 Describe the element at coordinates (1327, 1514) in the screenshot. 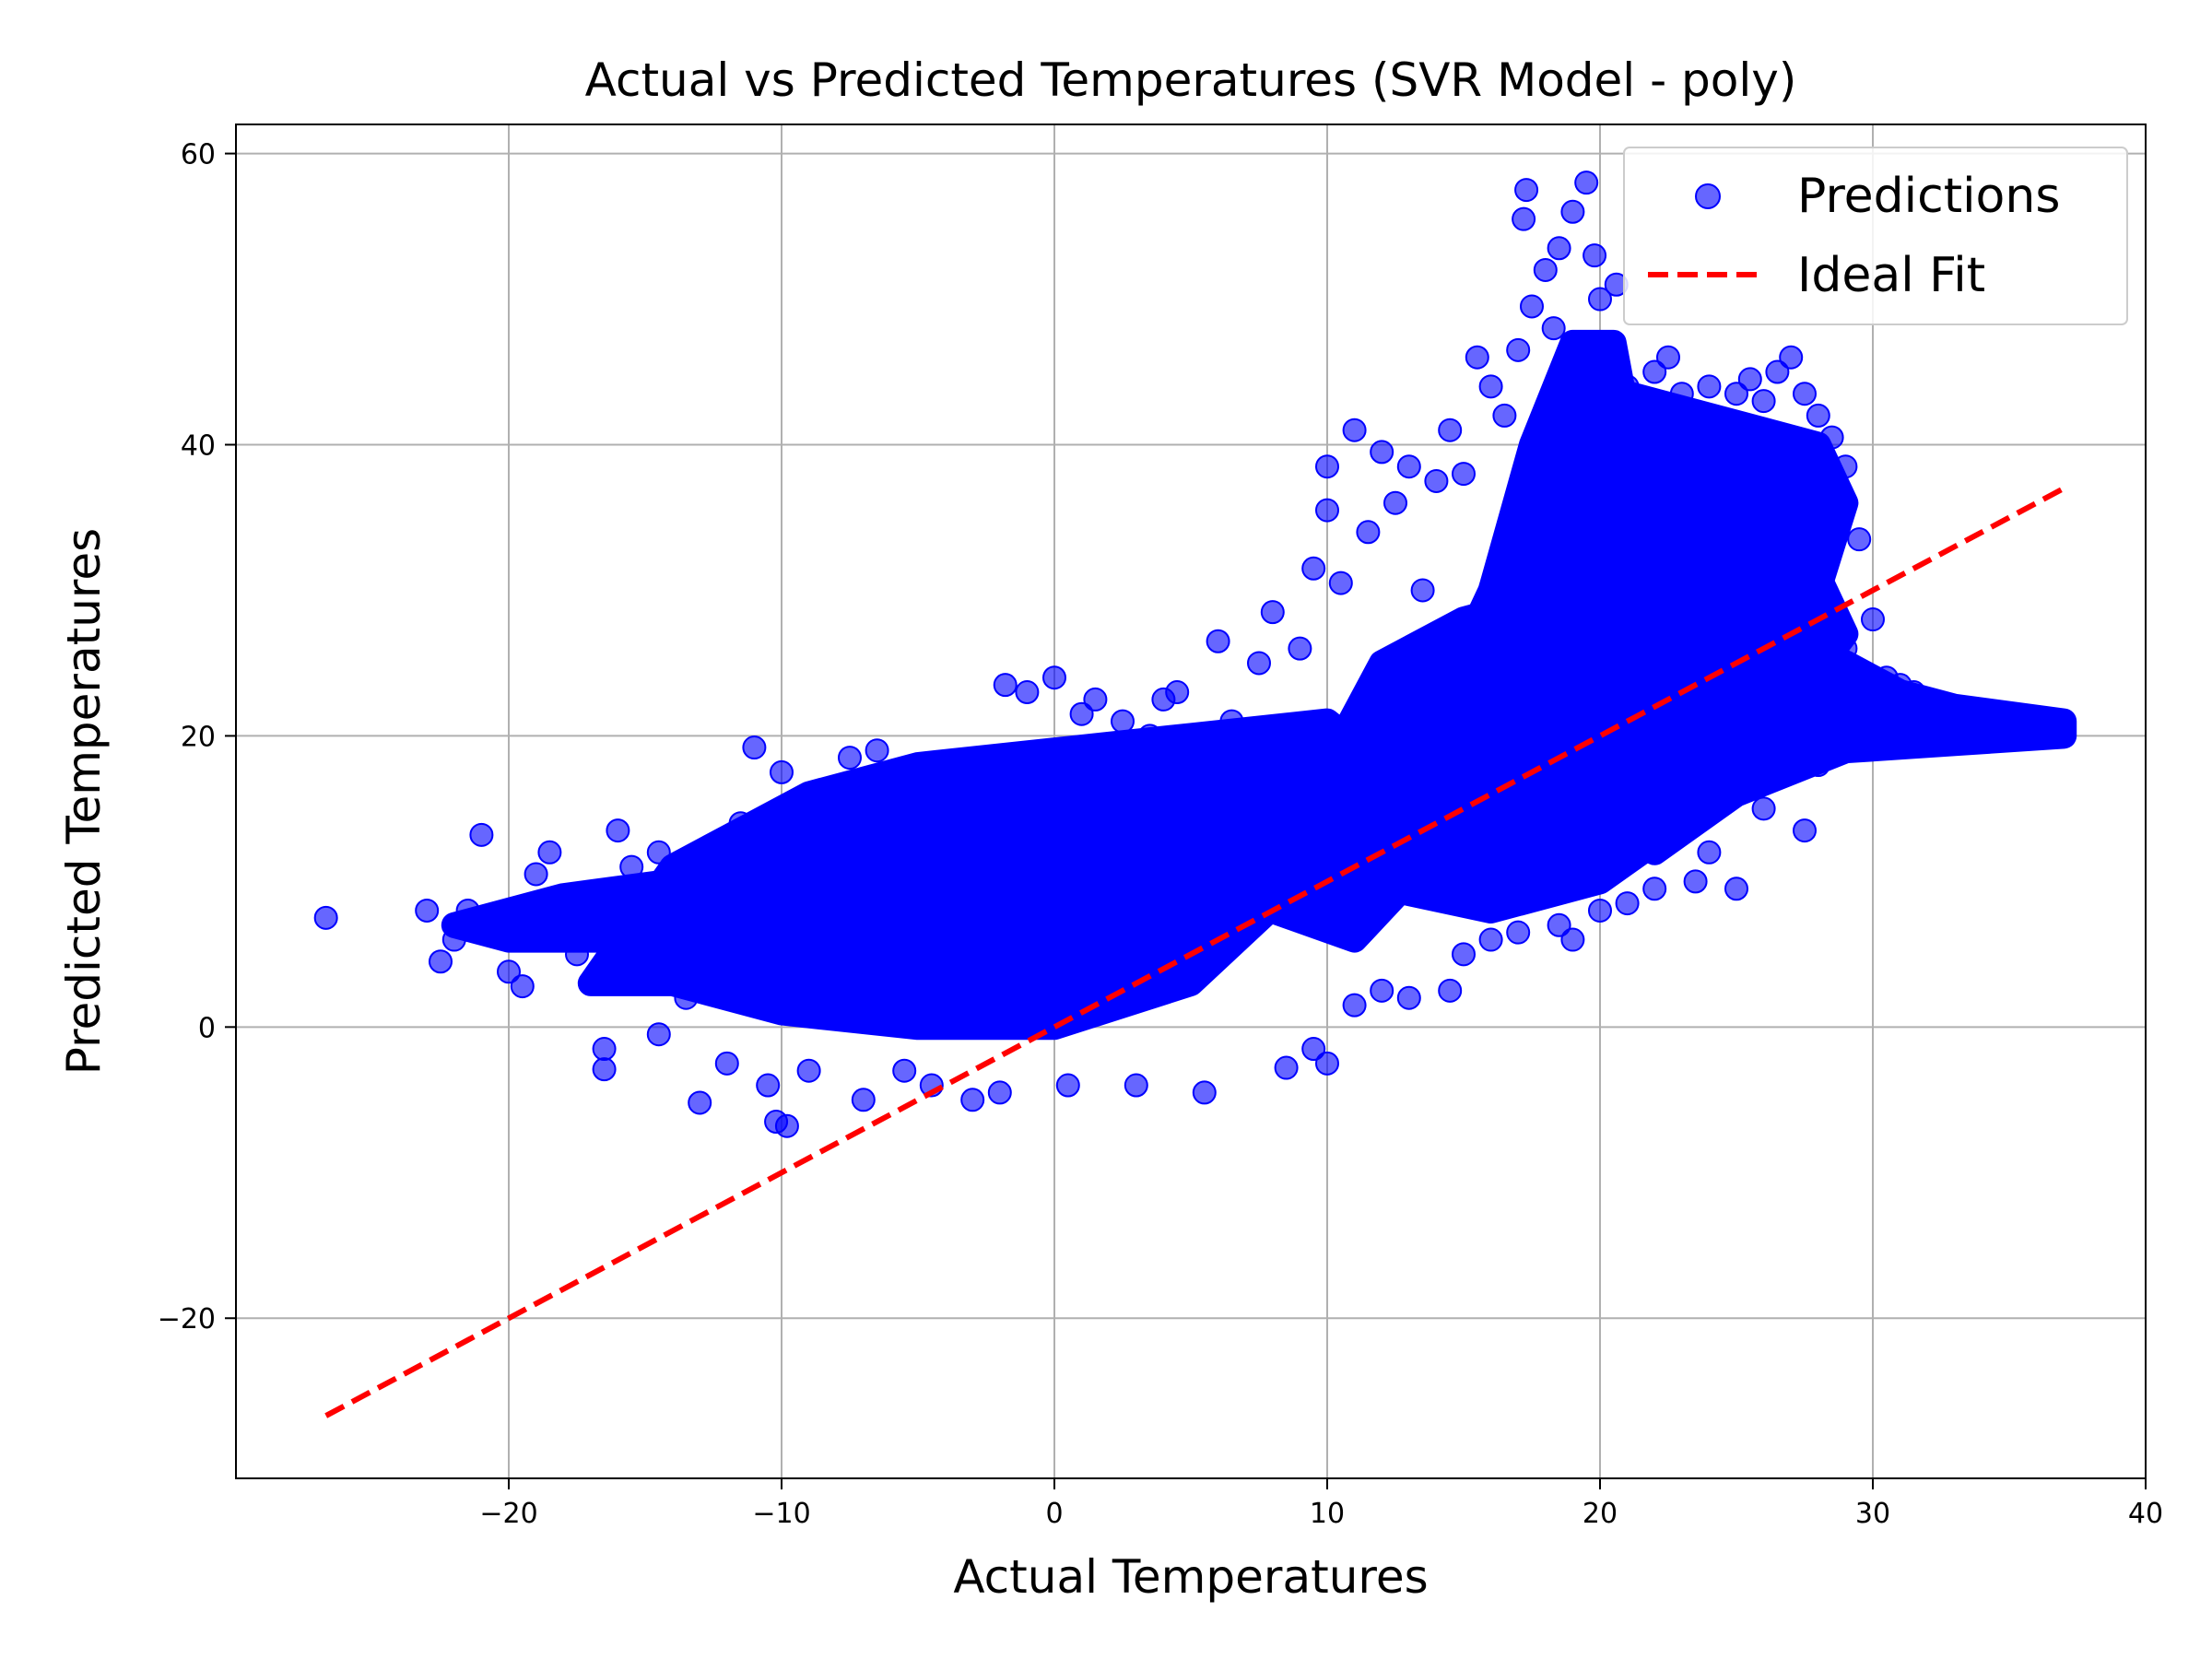

I see `x-tick-label: 10` at that location.